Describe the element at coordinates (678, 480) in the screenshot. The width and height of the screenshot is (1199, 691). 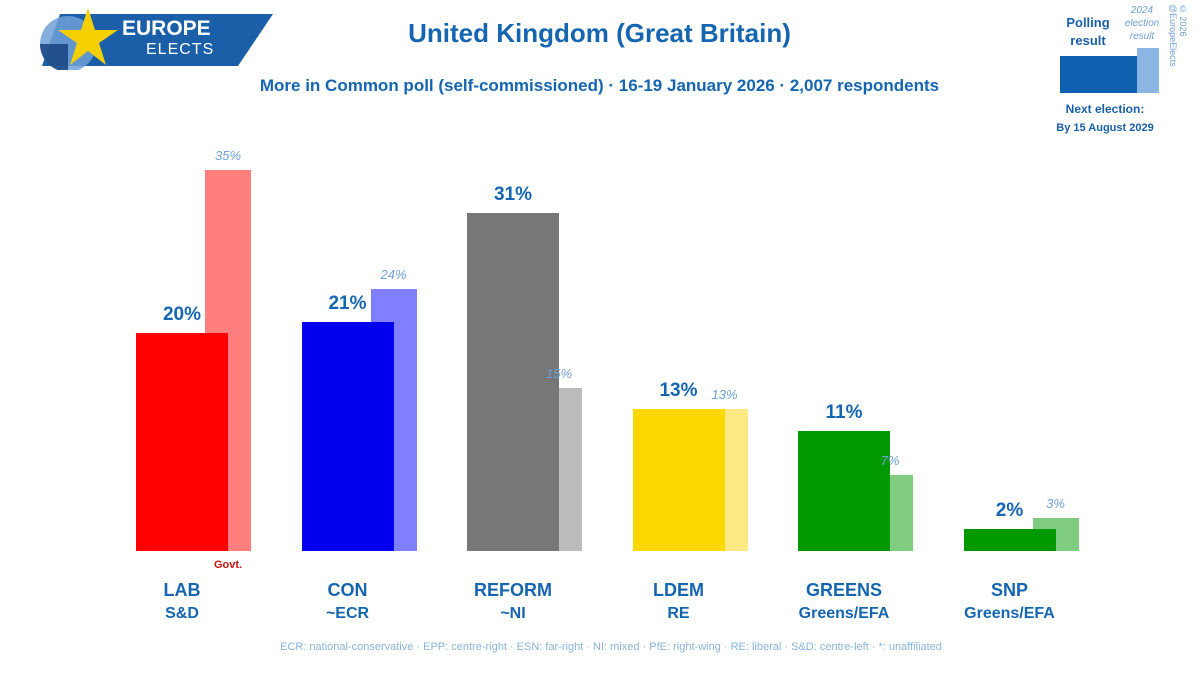
I see `poll-bar-ldem` at that location.